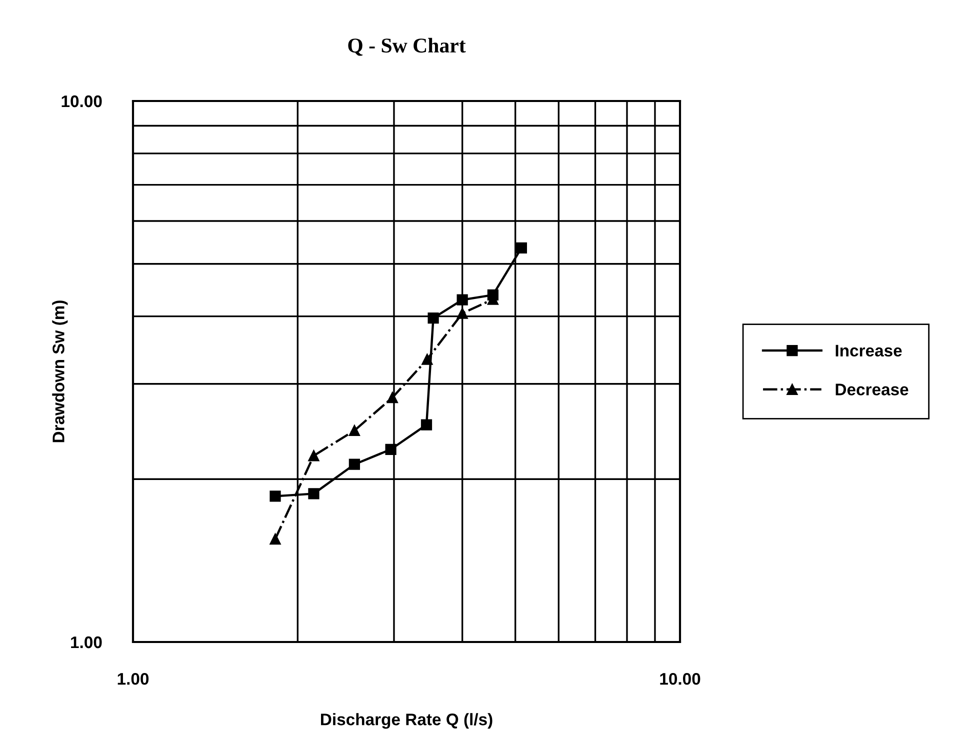  What do you see at coordinates (407, 47) in the screenshot?
I see `chart-title: Q - Sw Chart` at bounding box center [407, 47].